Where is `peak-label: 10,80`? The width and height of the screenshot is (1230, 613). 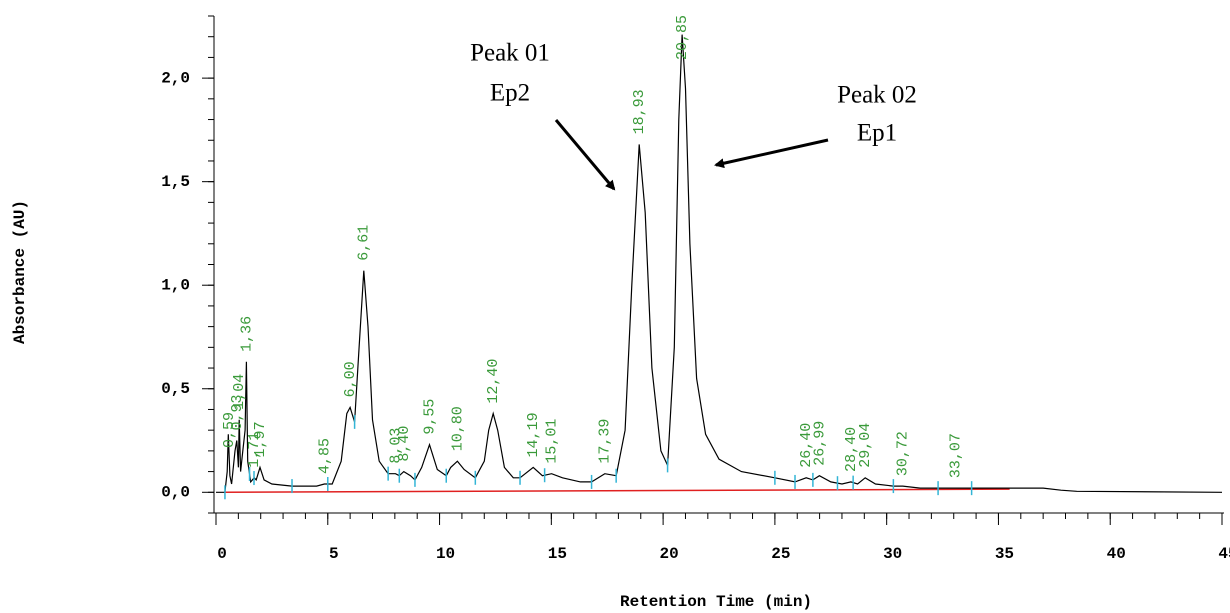 peak-label: 10,80 is located at coordinates (457, 428).